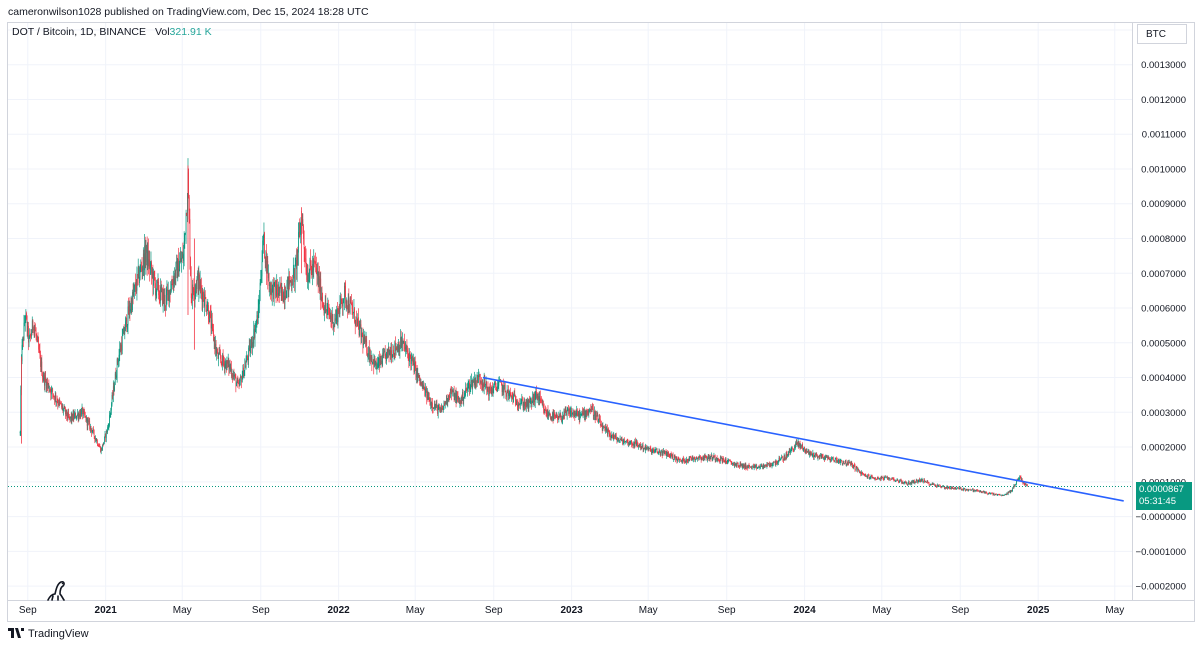 The image size is (1200, 648). What do you see at coordinates (1162, 34) in the screenshot?
I see `currency-button: BTC` at bounding box center [1162, 34].